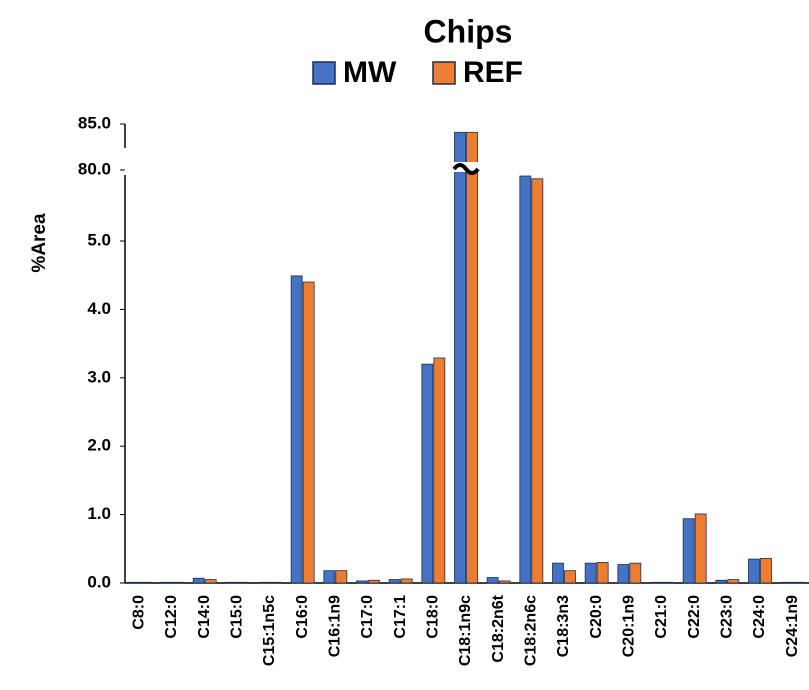  What do you see at coordinates (269, 630) in the screenshot?
I see `x-tick-label: C15:1n5c` at bounding box center [269, 630].